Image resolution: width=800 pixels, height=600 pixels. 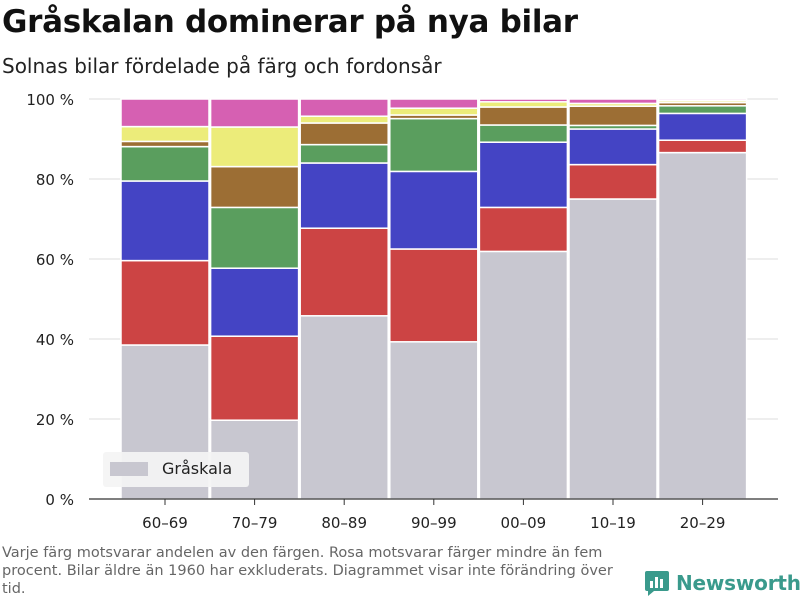 I want to click on x-tick-label: 70–79, so click(x=255, y=523).